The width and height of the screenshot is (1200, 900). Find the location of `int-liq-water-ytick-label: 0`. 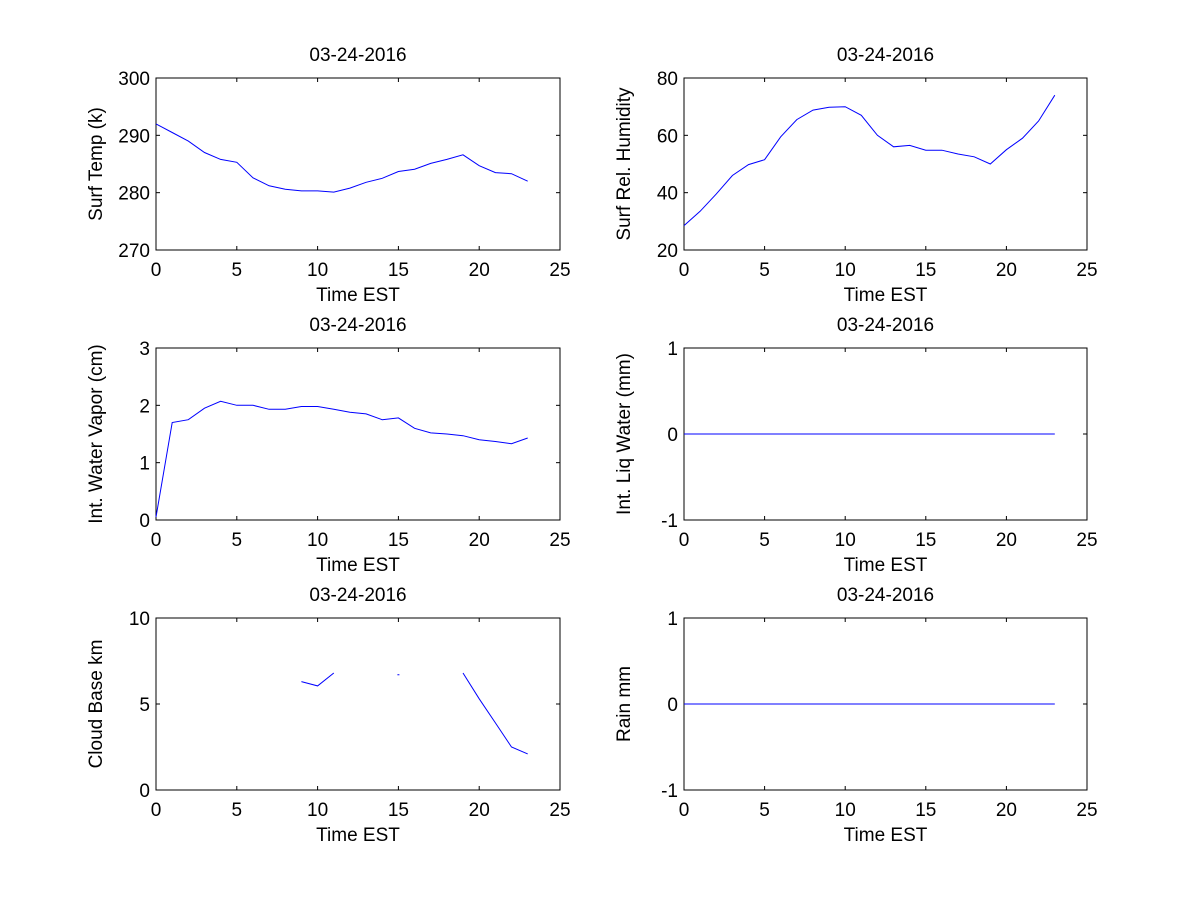

int-liq-water-ytick-label: 0 is located at coordinates (672, 435).